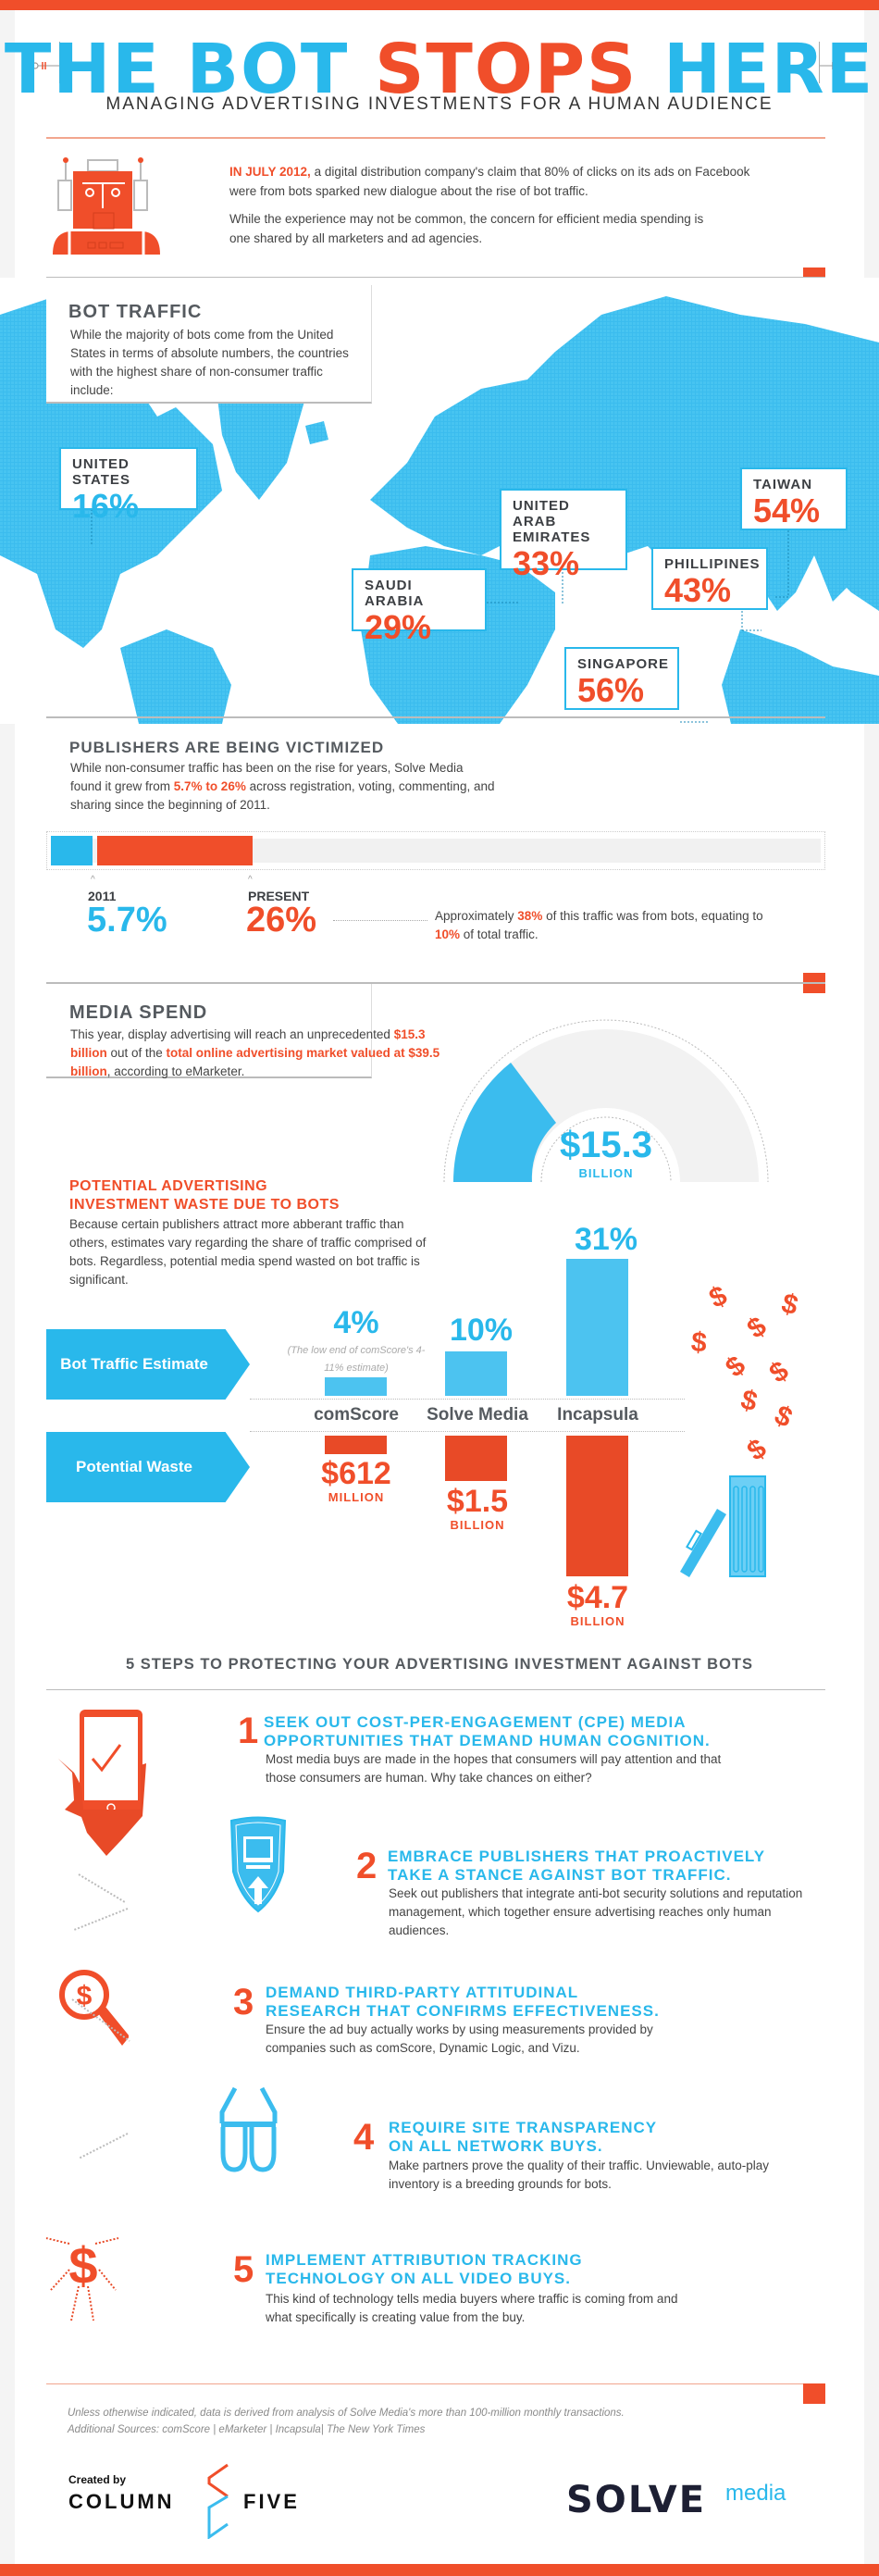  Describe the element at coordinates (814, 2393) in the screenshot. I see `section-tab` at that location.